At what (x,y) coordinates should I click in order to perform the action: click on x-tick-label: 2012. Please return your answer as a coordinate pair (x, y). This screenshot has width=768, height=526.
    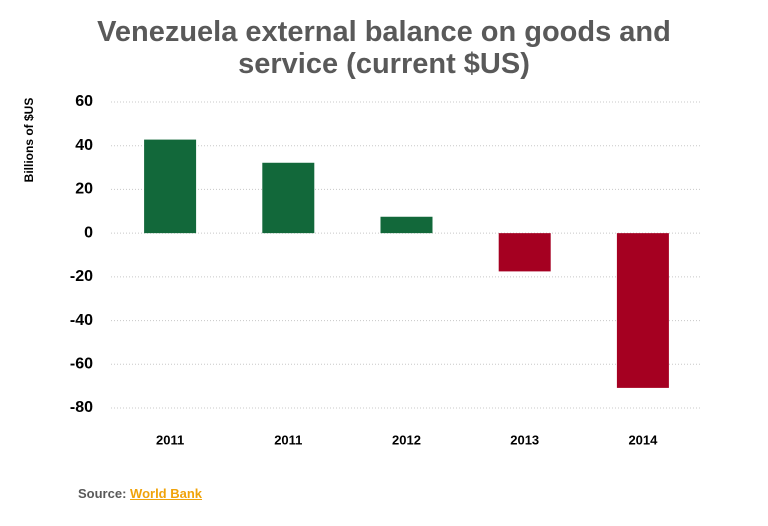
    Looking at the image, I should click on (406, 439).